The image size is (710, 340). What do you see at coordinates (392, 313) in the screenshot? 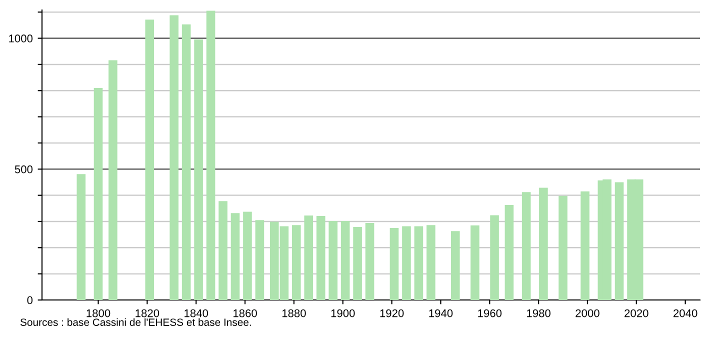
I see `x-tick-label: 1920` at bounding box center [392, 313].